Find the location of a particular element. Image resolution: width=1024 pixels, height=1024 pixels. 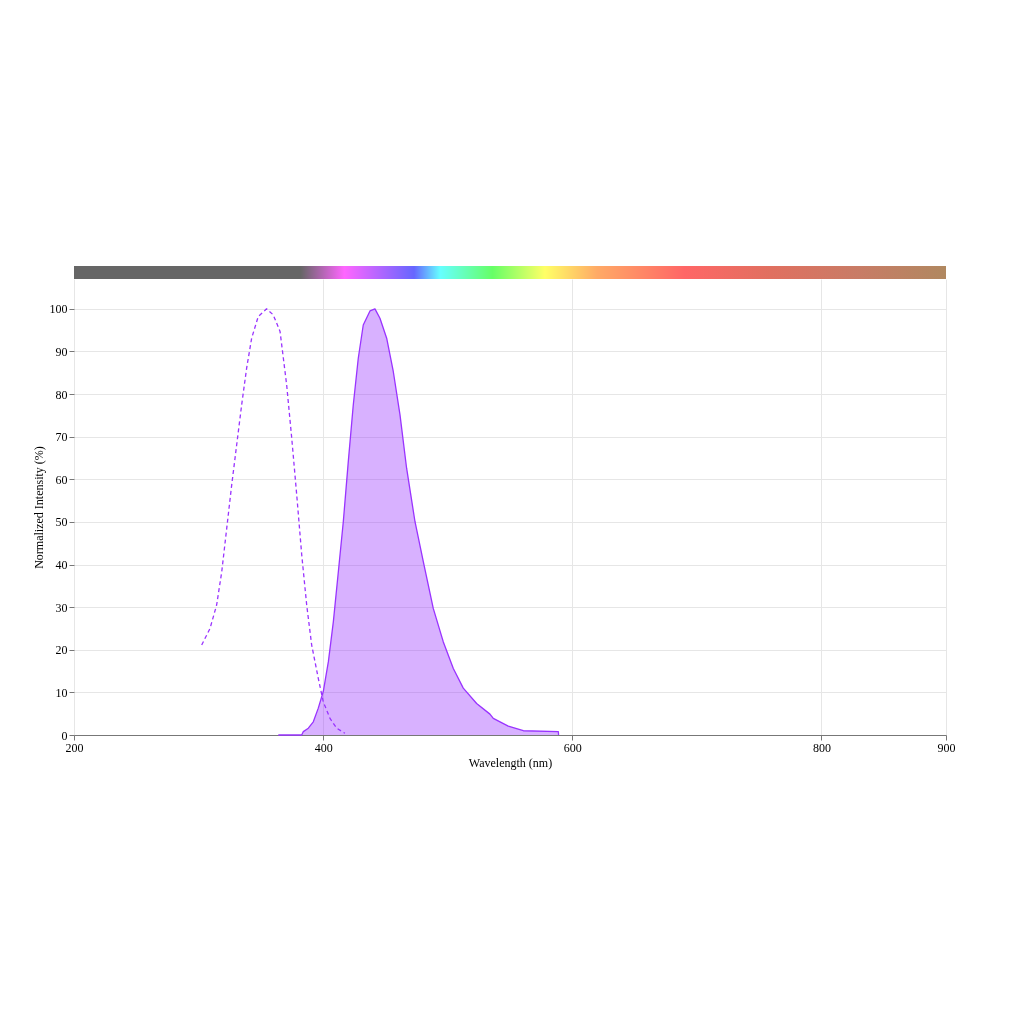

y-tick-label: 40 is located at coordinates (61, 565).